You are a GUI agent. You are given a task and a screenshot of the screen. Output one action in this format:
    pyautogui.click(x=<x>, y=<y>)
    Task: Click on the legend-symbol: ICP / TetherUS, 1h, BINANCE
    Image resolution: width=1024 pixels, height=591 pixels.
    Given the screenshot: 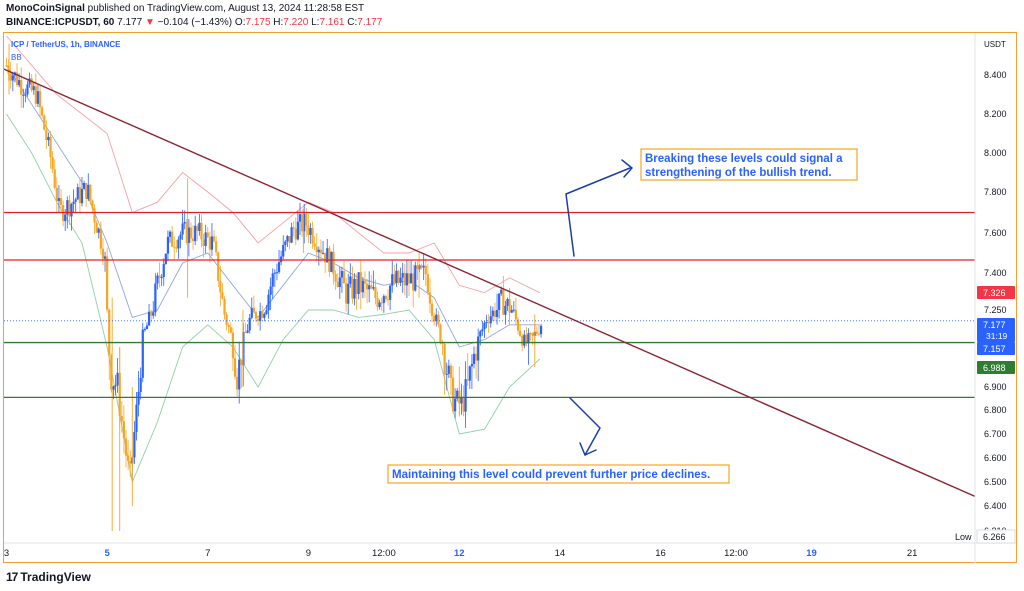 What is the action you would take?
    pyautogui.click(x=66, y=44)
    